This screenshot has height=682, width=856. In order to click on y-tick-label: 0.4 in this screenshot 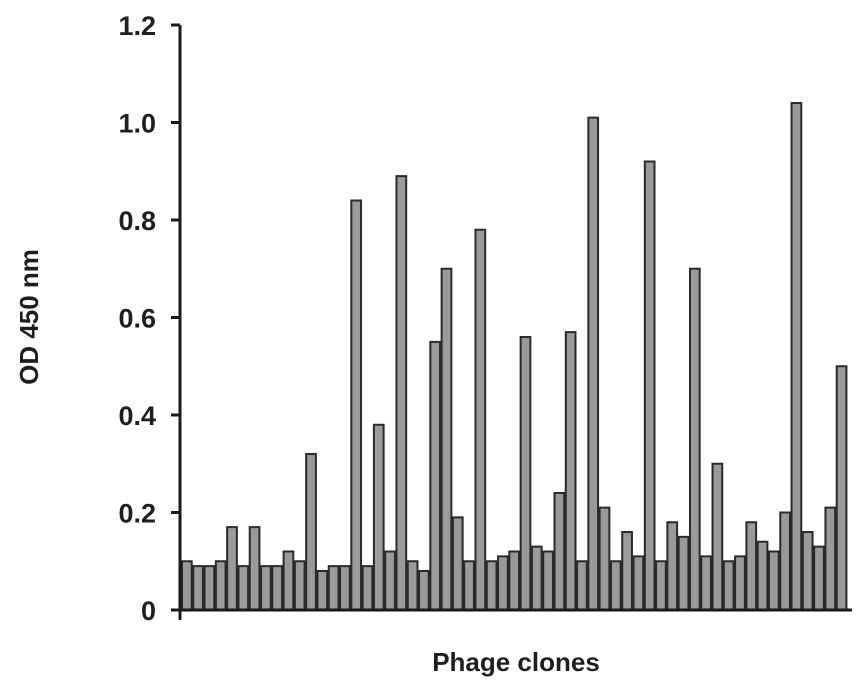, I will do `click(137, 416)`.